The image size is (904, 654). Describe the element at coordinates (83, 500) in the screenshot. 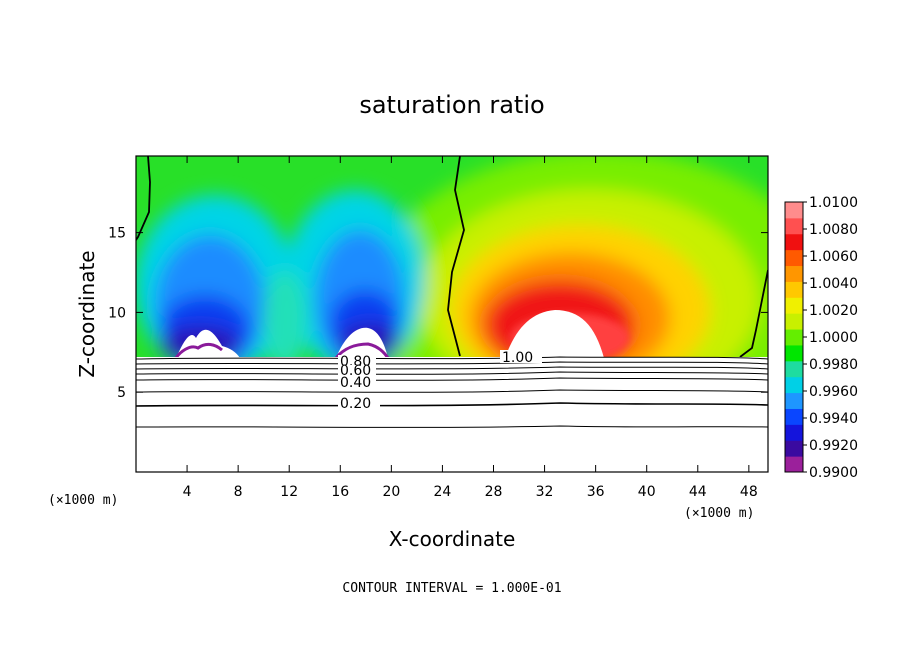

I see `x-unit-left: (×1000 m)` at that location.